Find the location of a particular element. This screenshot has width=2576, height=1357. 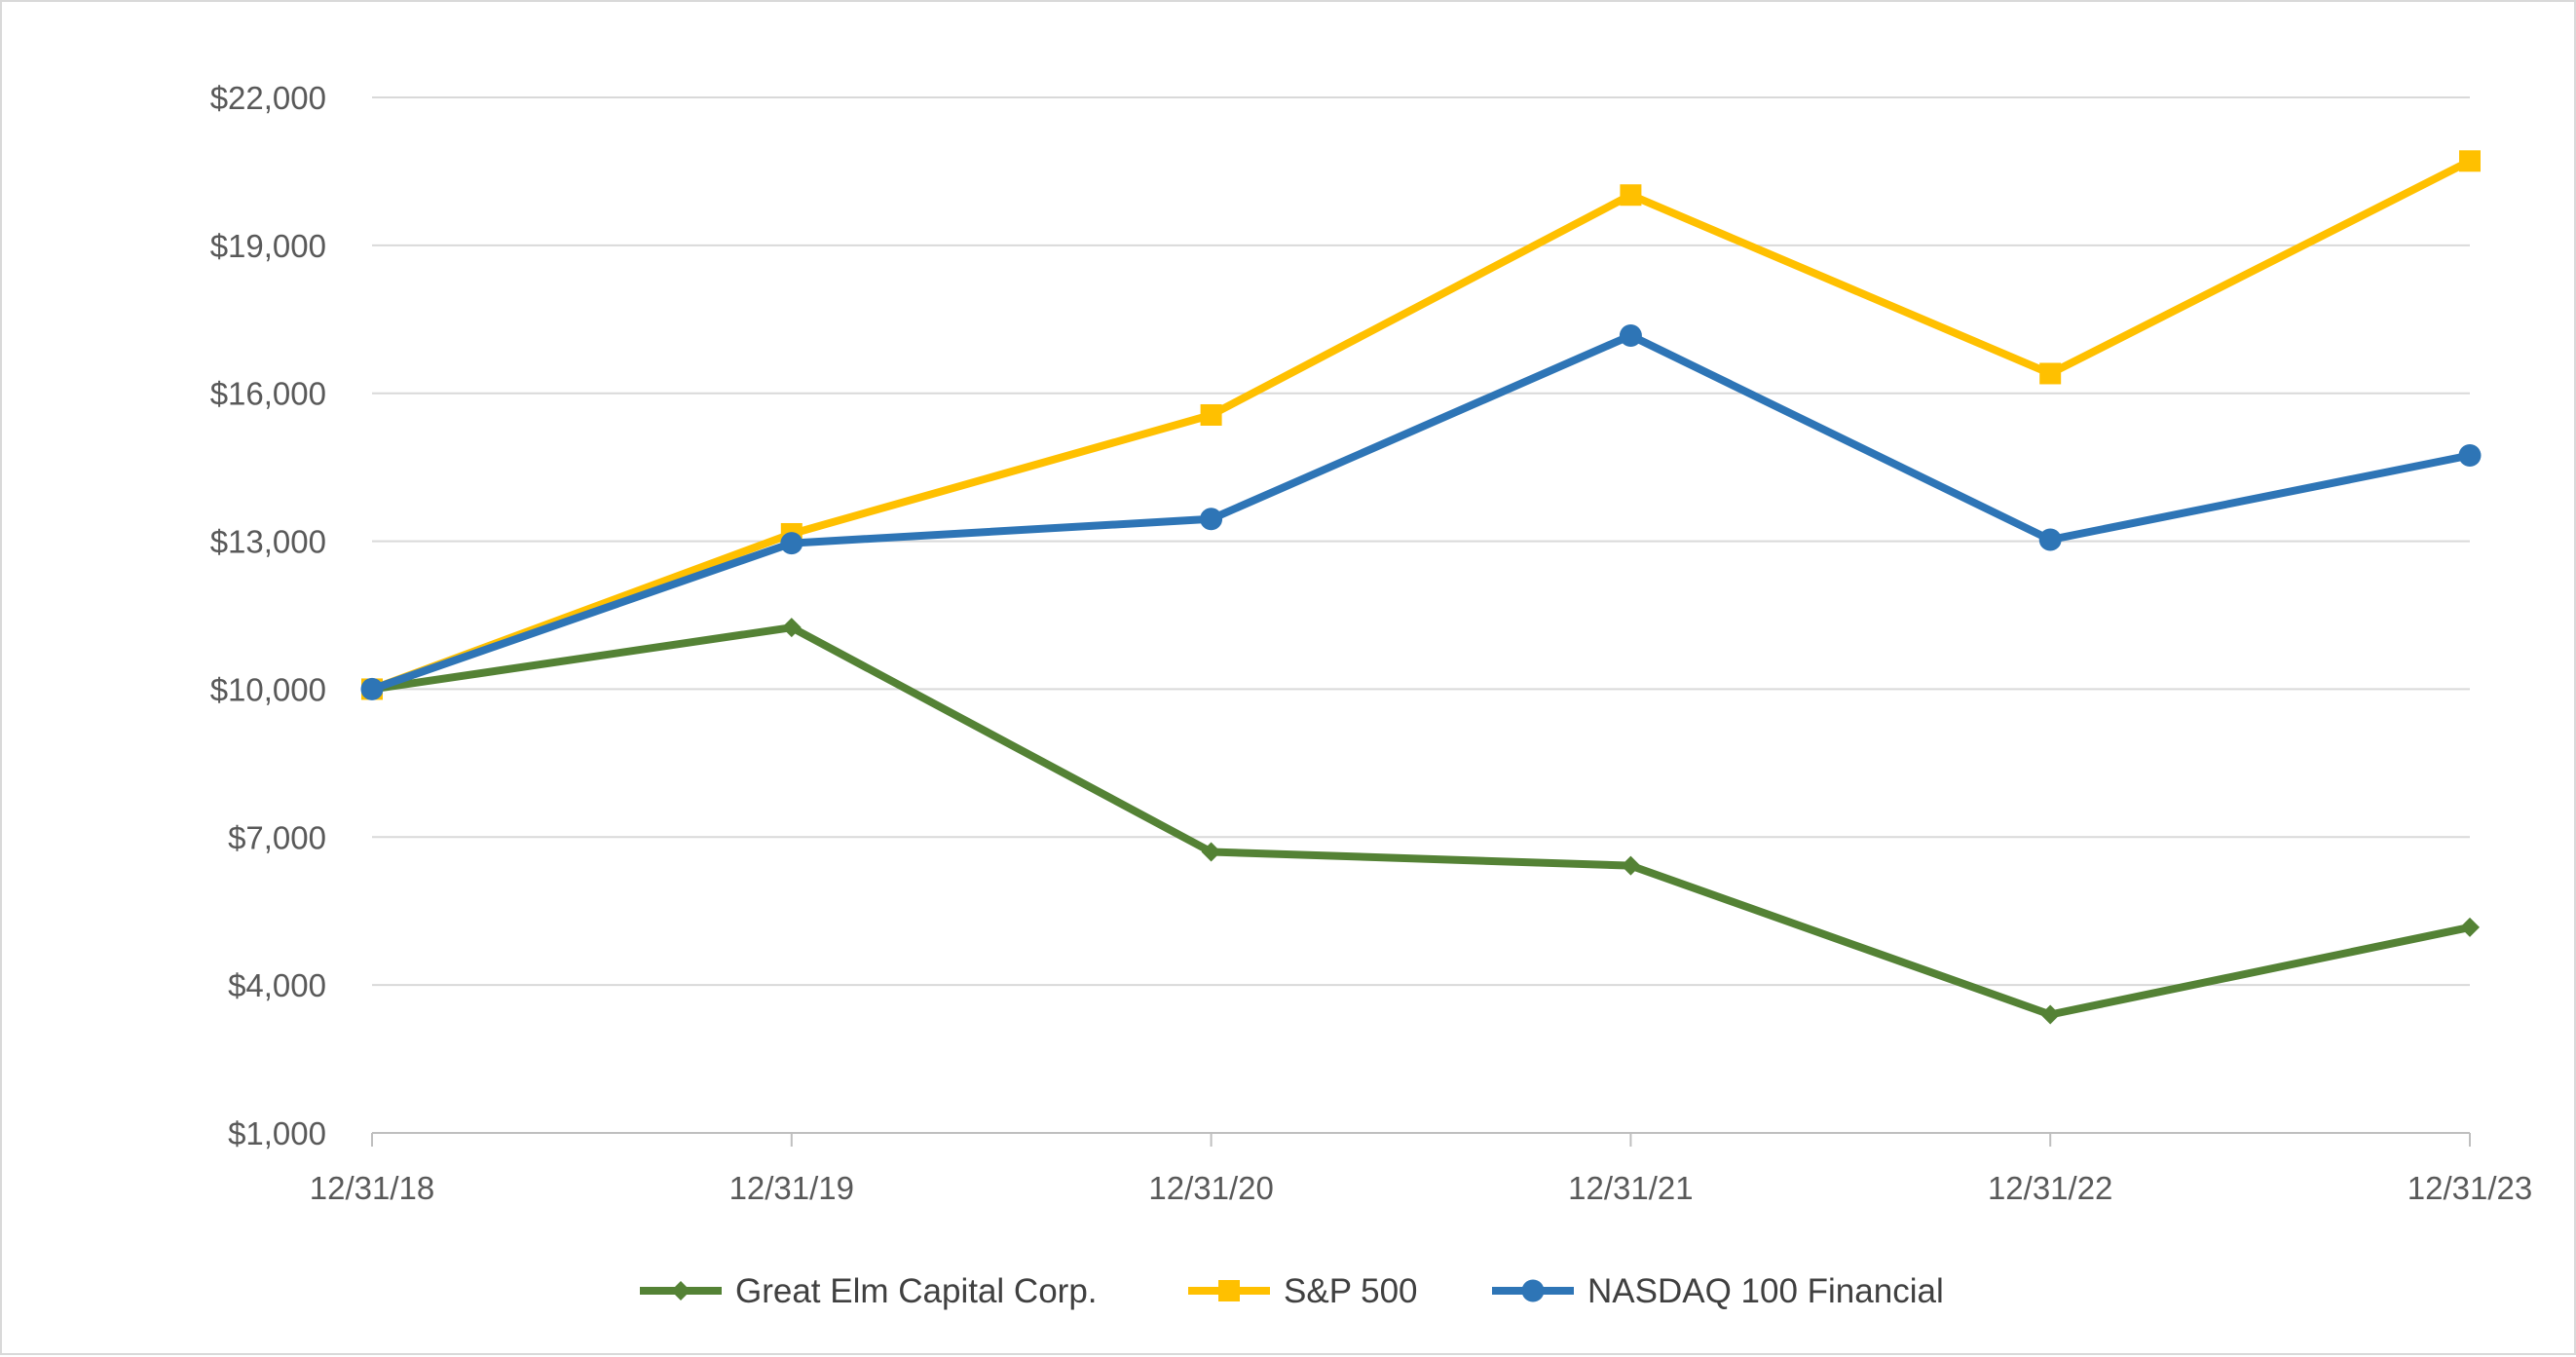

x-tick-label: 12/31/23 is located at coordinates (2470, 1188).